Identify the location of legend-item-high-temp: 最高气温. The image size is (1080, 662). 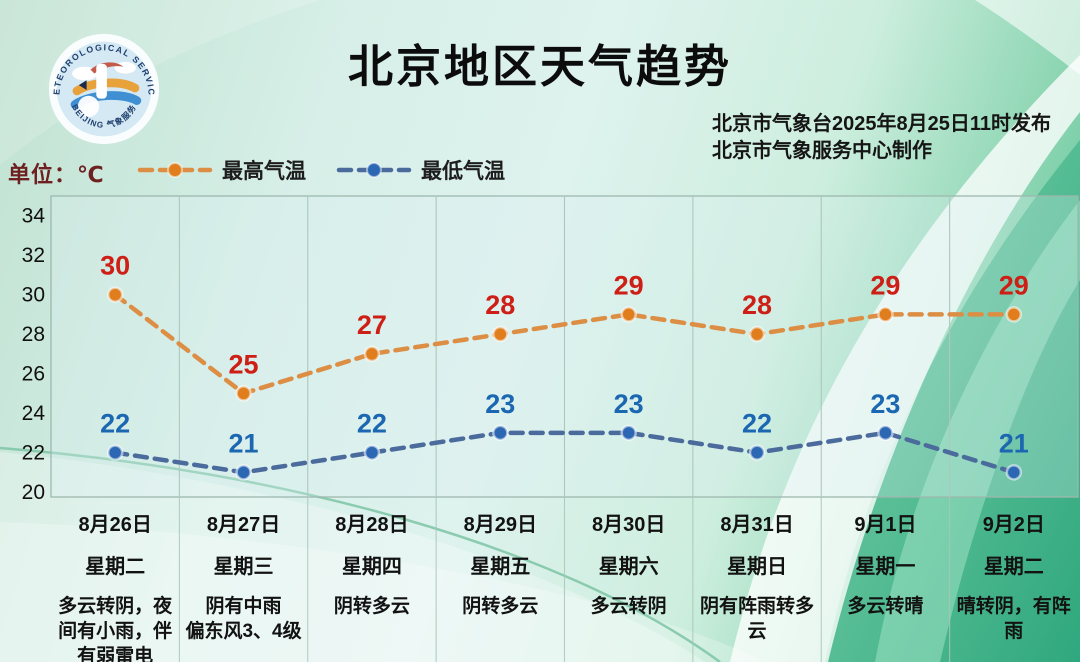
(221, 170).